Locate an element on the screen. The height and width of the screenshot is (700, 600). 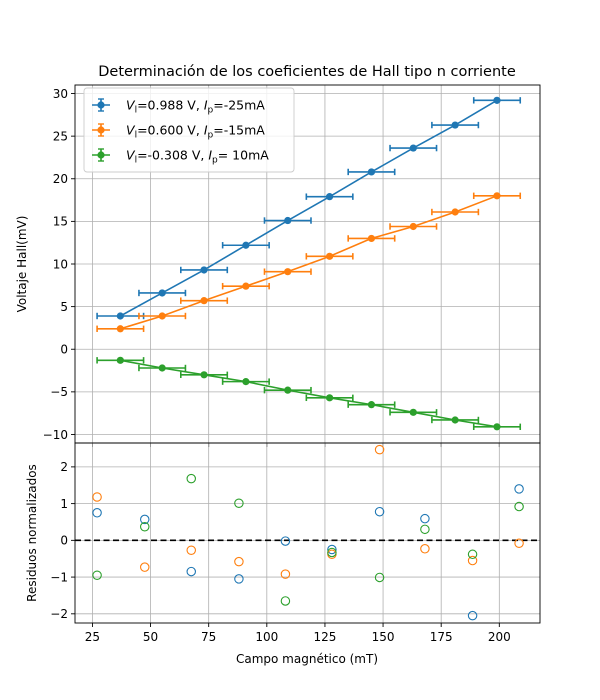
y-tick-label: 2 is located at coordinates (64, 467).